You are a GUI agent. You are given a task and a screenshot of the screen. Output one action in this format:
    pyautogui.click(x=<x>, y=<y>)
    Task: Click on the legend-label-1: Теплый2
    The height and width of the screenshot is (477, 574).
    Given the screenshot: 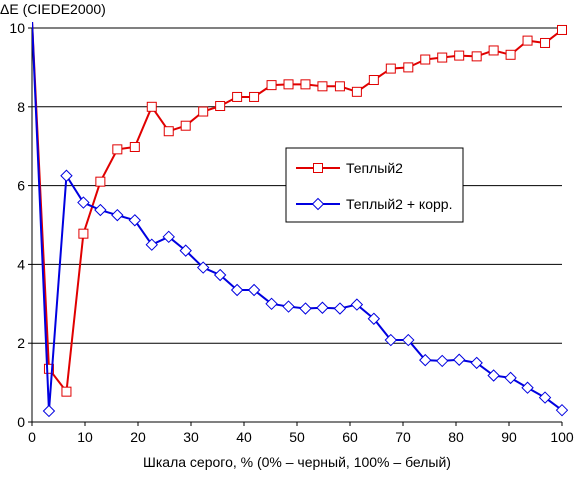 What is the action you would take?
    pyautogui.click(x=374, y=168)
    